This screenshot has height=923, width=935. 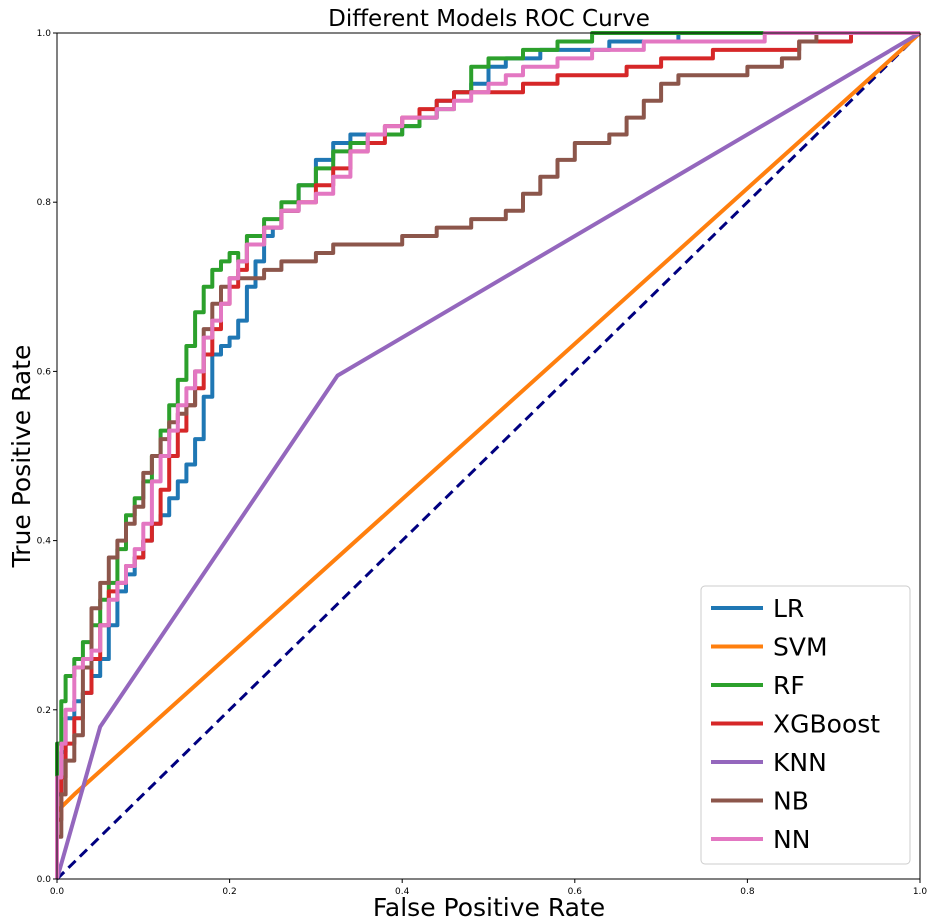 What do you see at coordinates (44, 203) in the screenshot?
I see `y-tick-label: 0.8` at bounding box center [44, 203].